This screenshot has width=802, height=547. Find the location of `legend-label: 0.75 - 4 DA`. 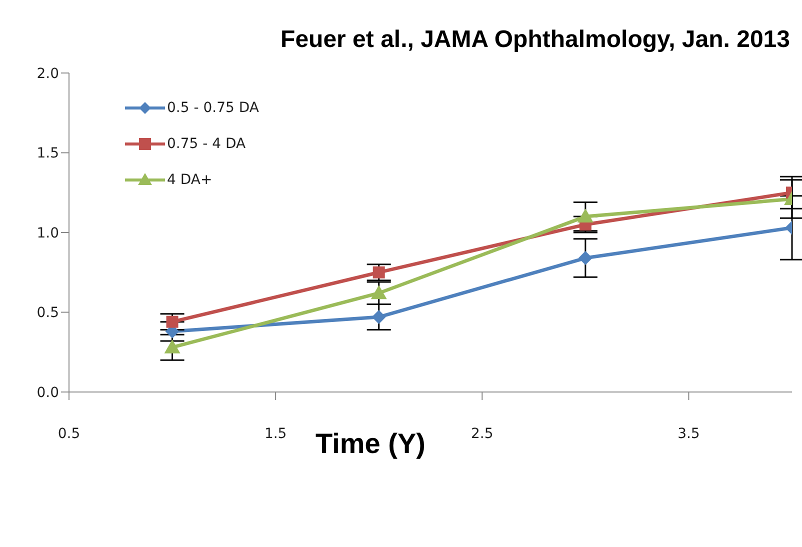

legend-label: 0.75 - 4 DA is located at coordinates (206, 144).